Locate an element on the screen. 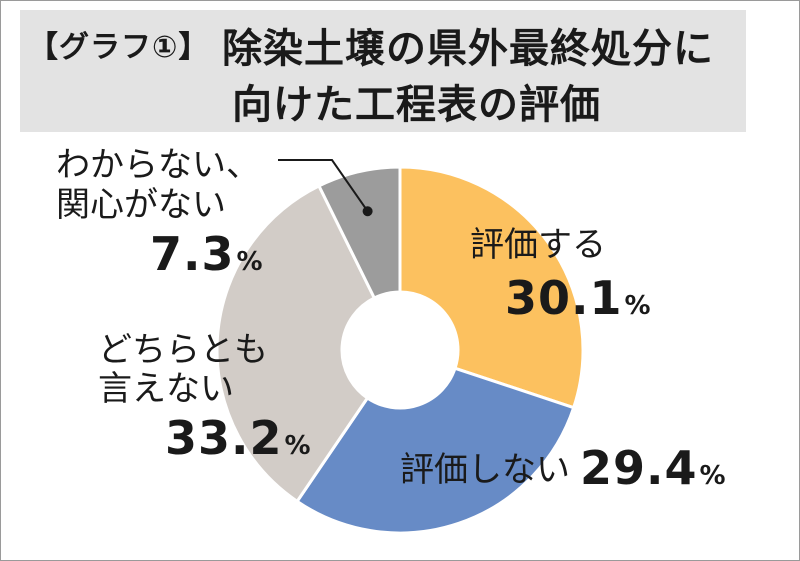  slice-value-hyoka-suru: 30.1% is located at coordinates (578, 298).